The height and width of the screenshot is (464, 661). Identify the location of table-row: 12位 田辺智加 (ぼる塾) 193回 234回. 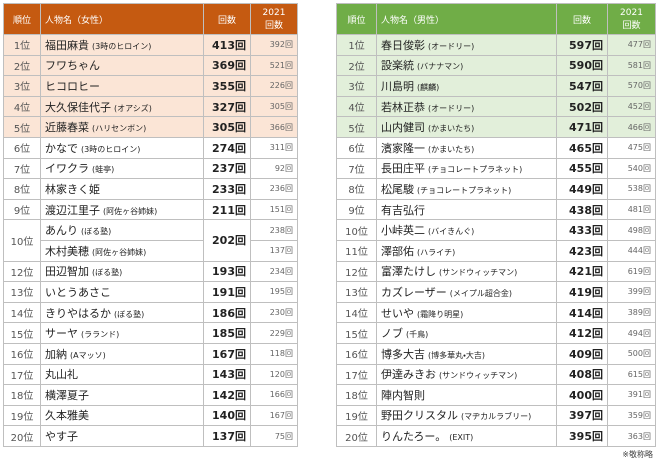
(150, 271).